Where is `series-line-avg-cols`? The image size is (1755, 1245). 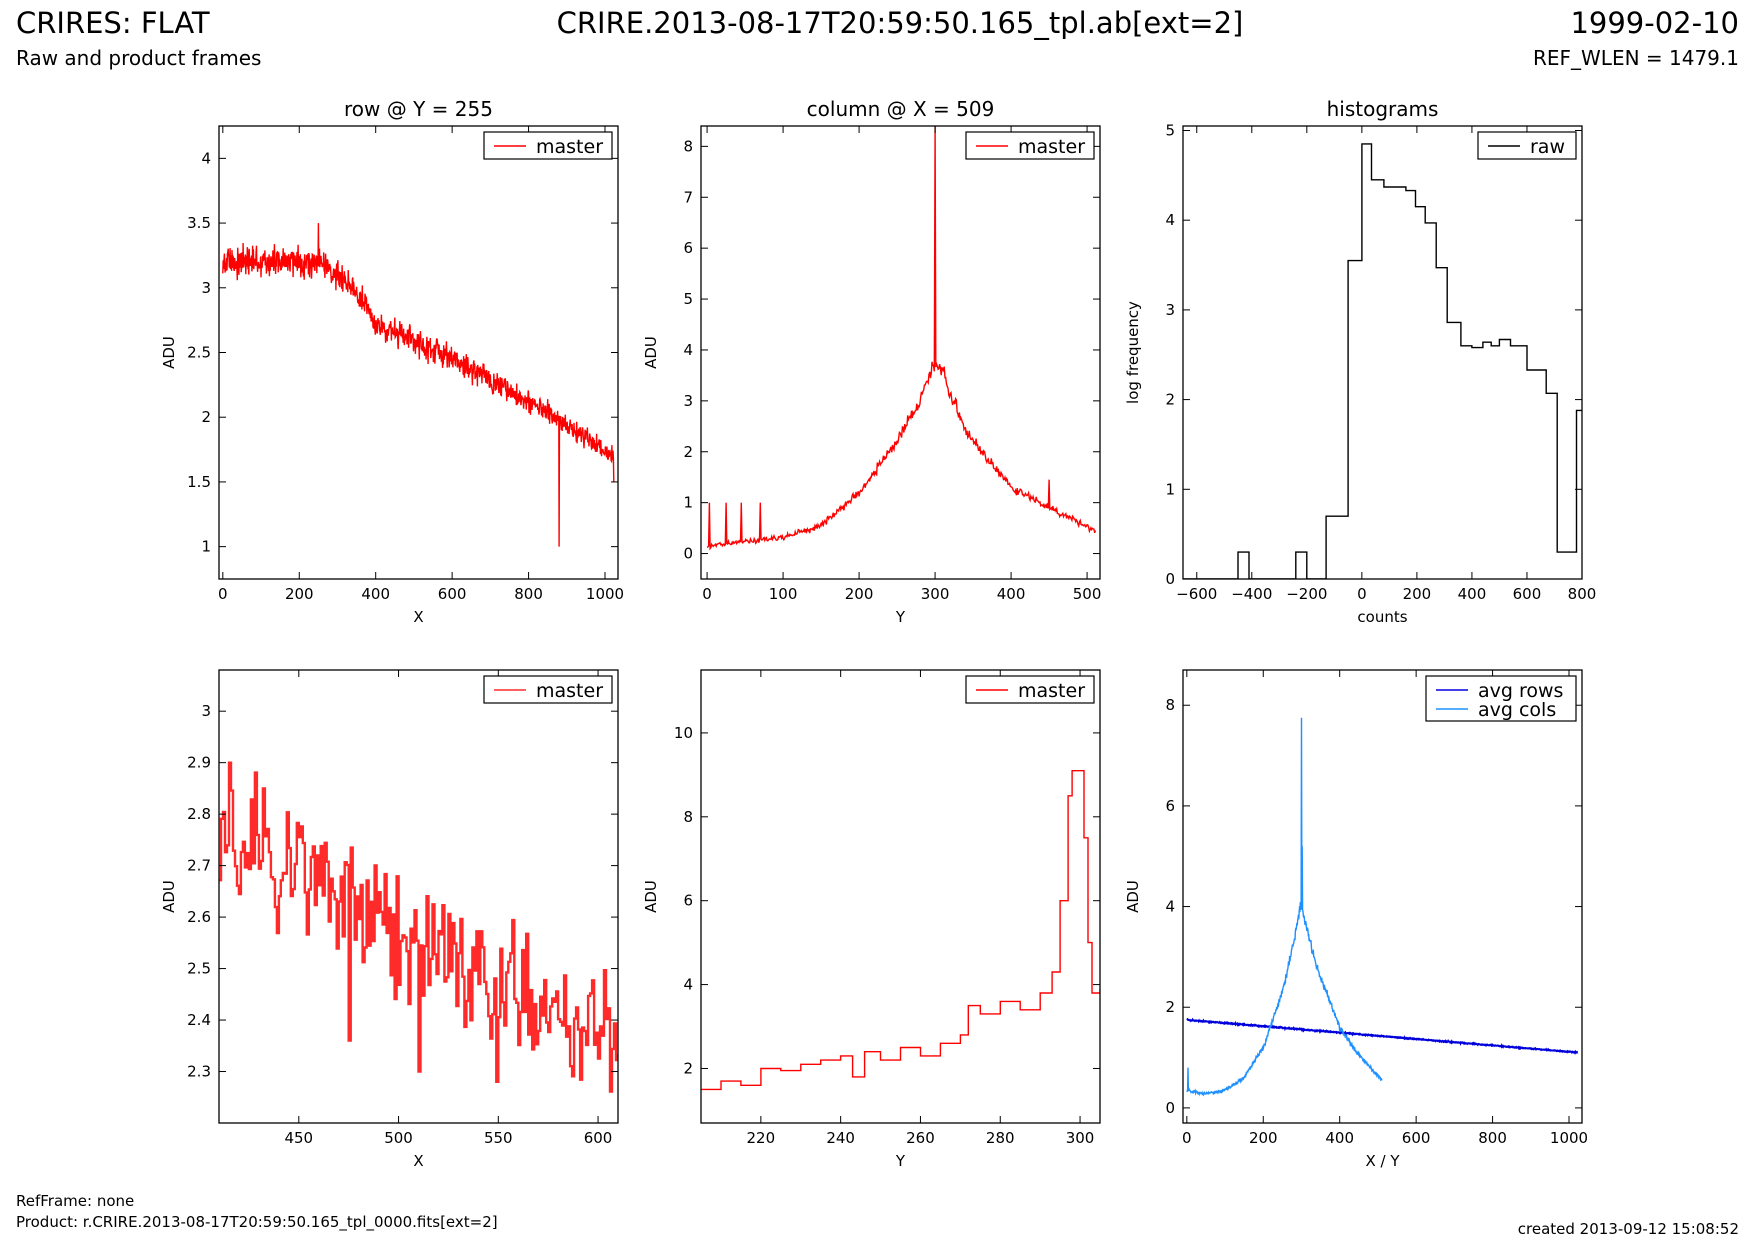 series-line-avg-cols is located at coordinates (1284, 907).